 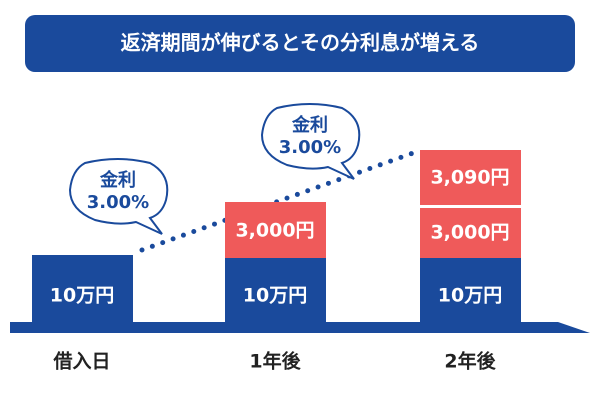 What do you see at coordinates (279, 201) in the screenshot?
I see `trend-dots` at bounding box center [279, 201].